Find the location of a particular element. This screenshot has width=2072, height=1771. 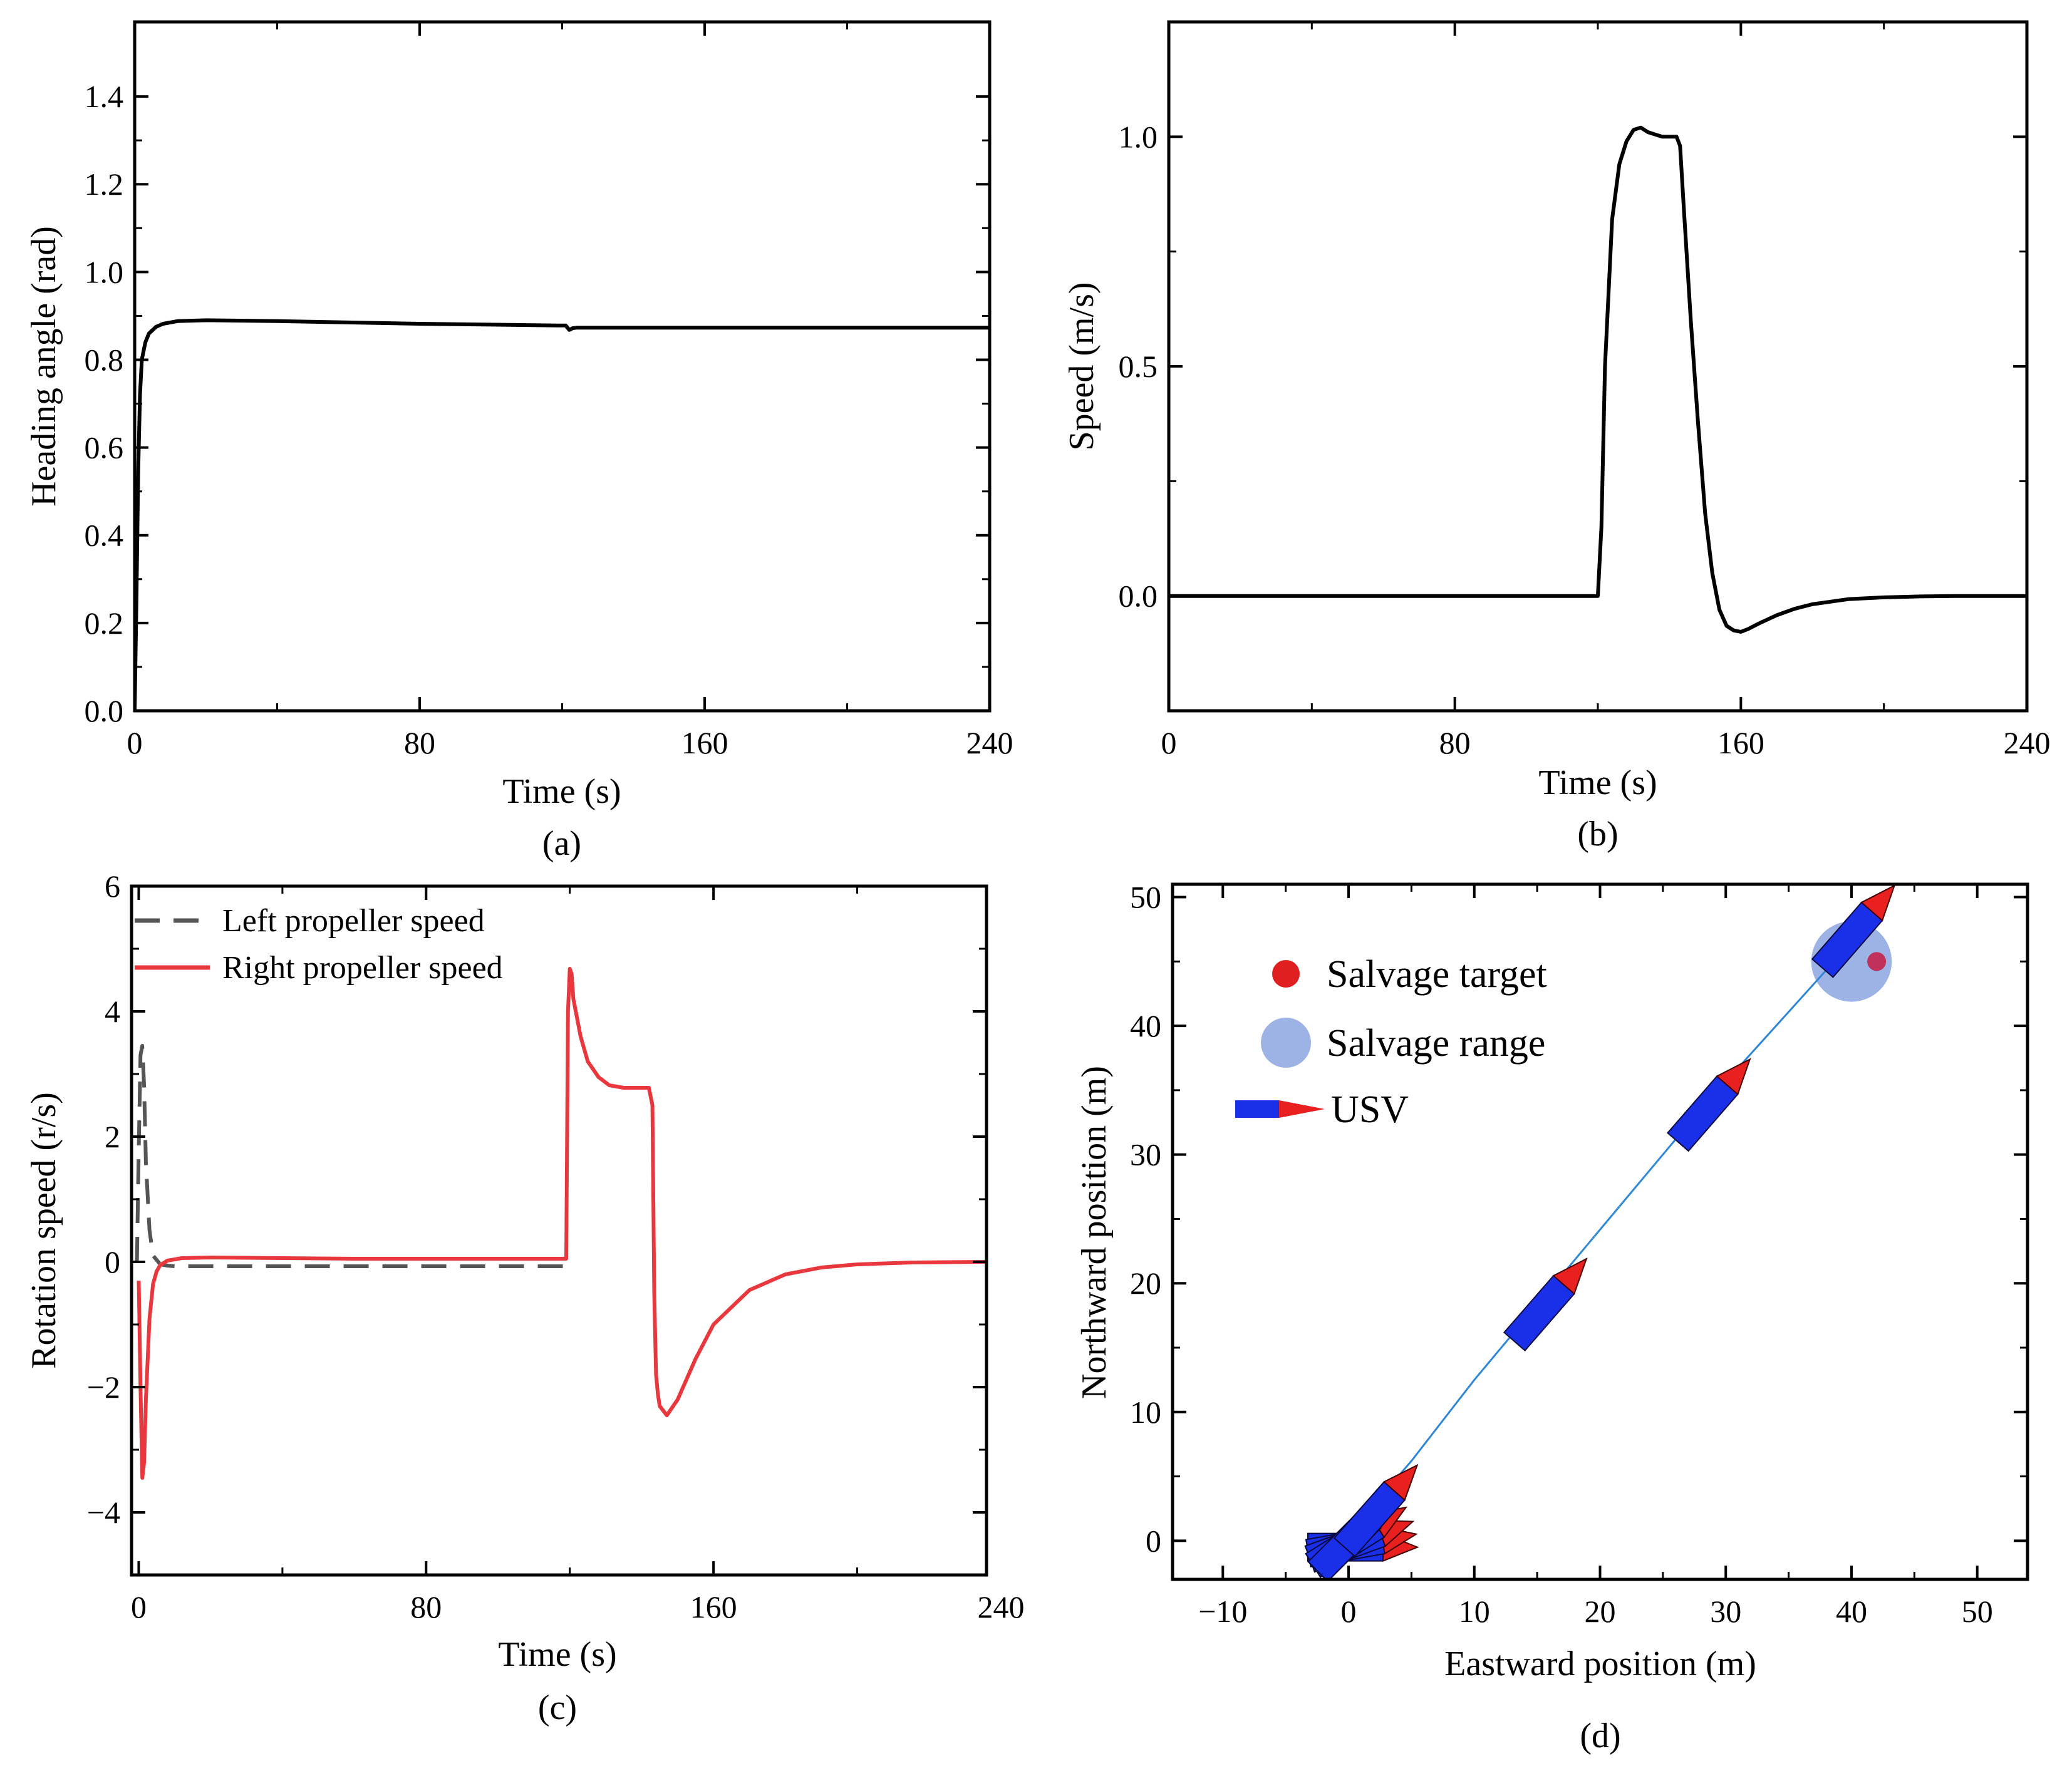

y-tick-label: 0.8 is located at coordinates (105, 359).